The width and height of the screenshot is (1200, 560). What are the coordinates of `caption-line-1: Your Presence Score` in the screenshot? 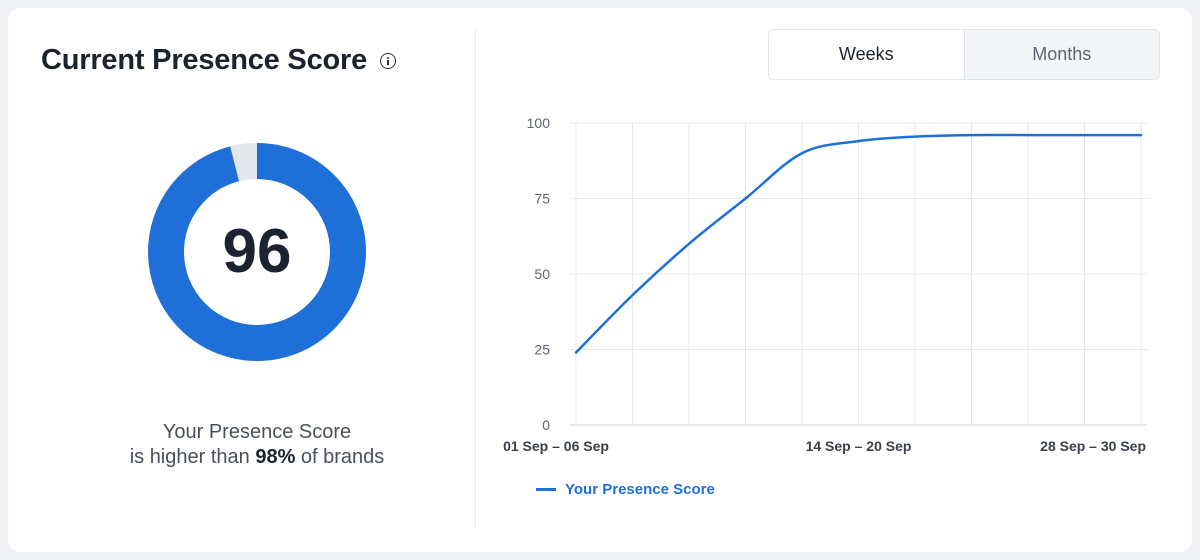 It's located at (257, 432).